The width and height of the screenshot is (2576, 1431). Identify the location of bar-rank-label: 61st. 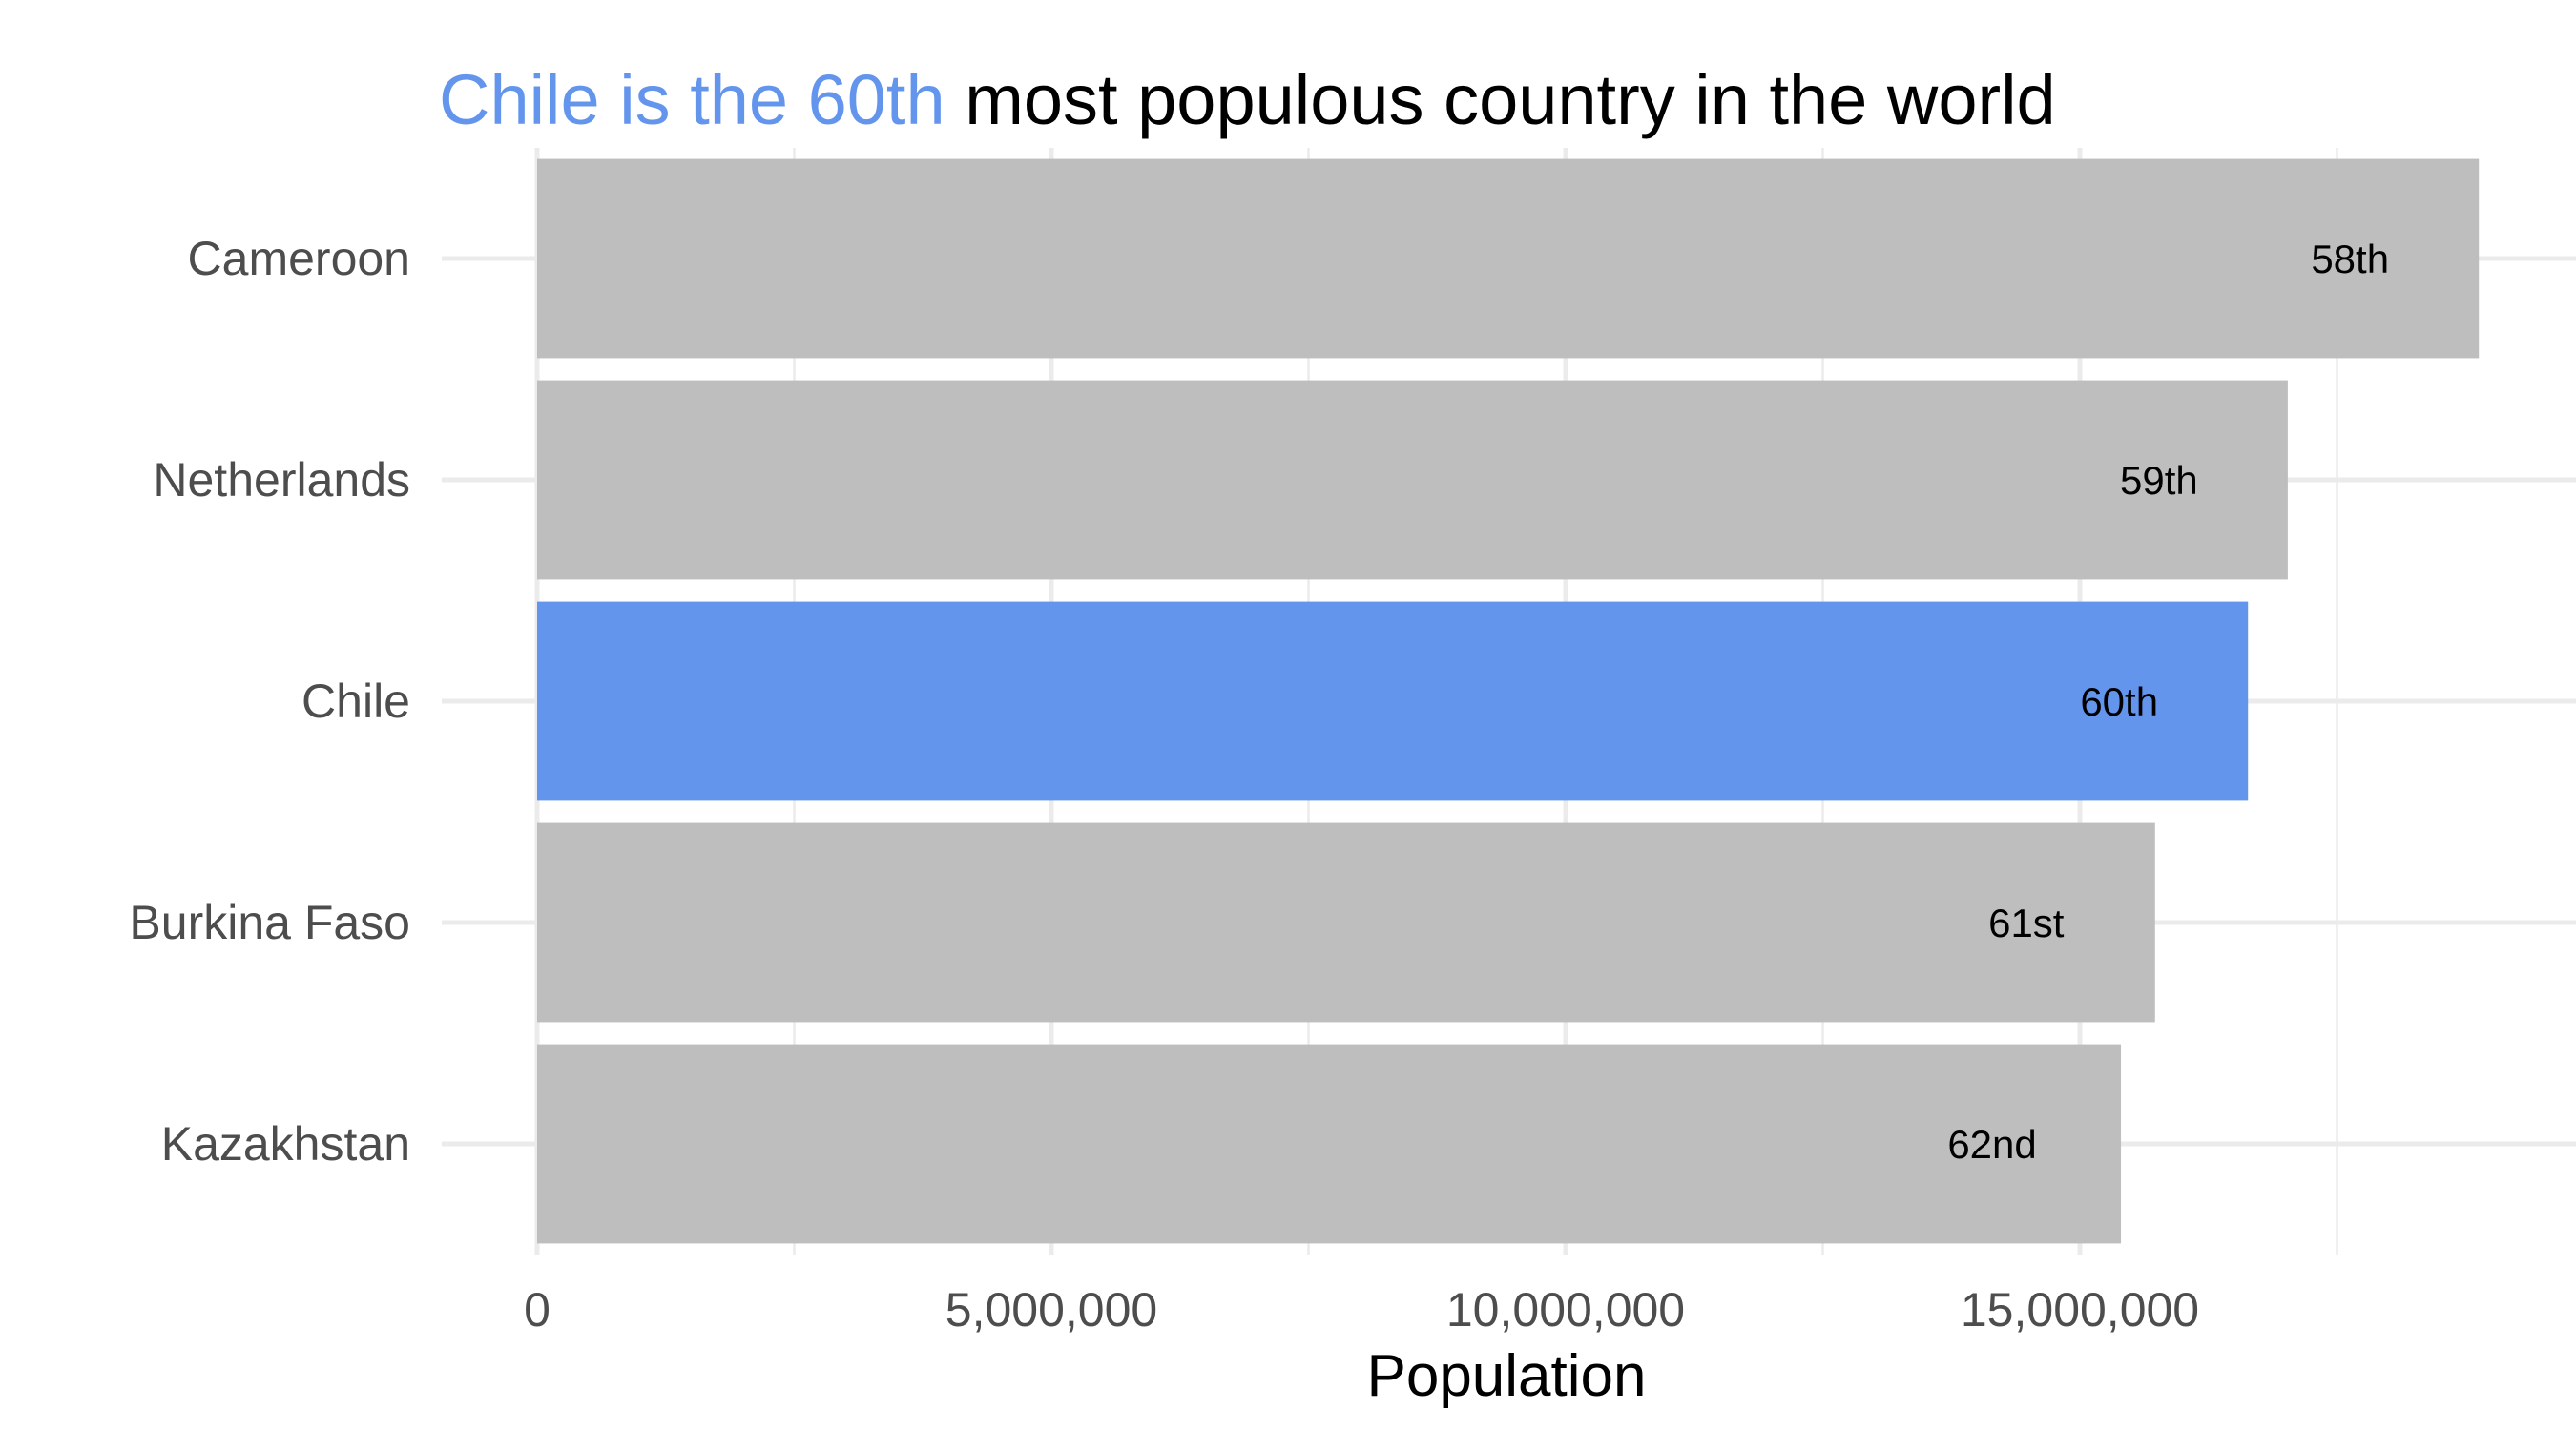
(2026, 923).